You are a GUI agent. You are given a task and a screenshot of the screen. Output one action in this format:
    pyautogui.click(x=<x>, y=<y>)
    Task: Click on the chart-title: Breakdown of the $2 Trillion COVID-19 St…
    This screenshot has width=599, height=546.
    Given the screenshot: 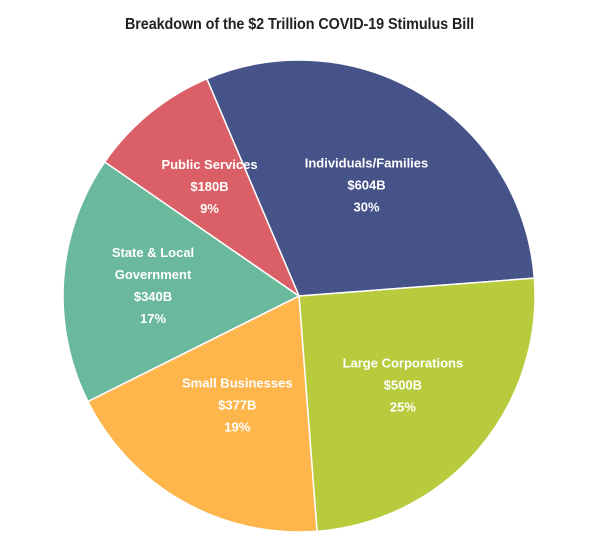 What is the action you would take?
    pyautogui.click(x=299, y=24)
    